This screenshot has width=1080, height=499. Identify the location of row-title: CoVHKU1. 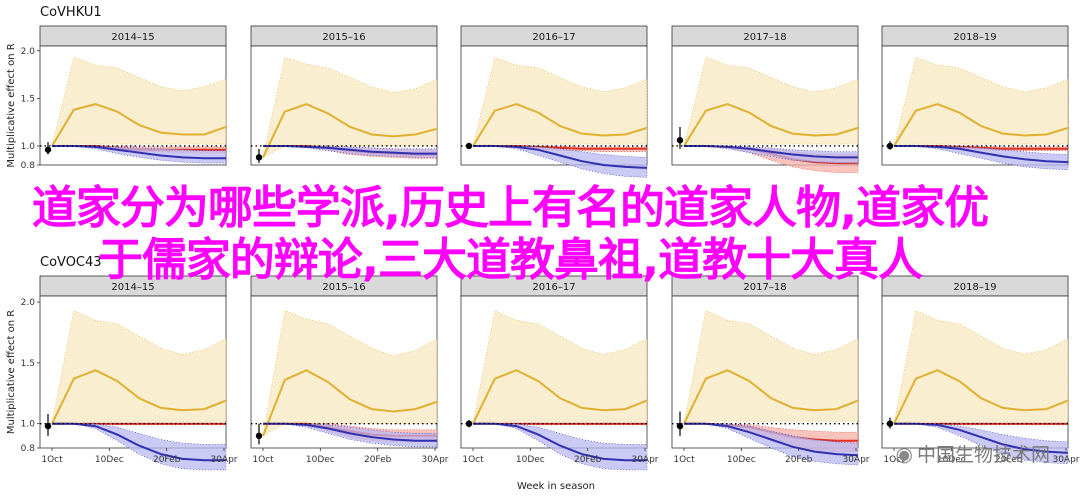
(71, 12).